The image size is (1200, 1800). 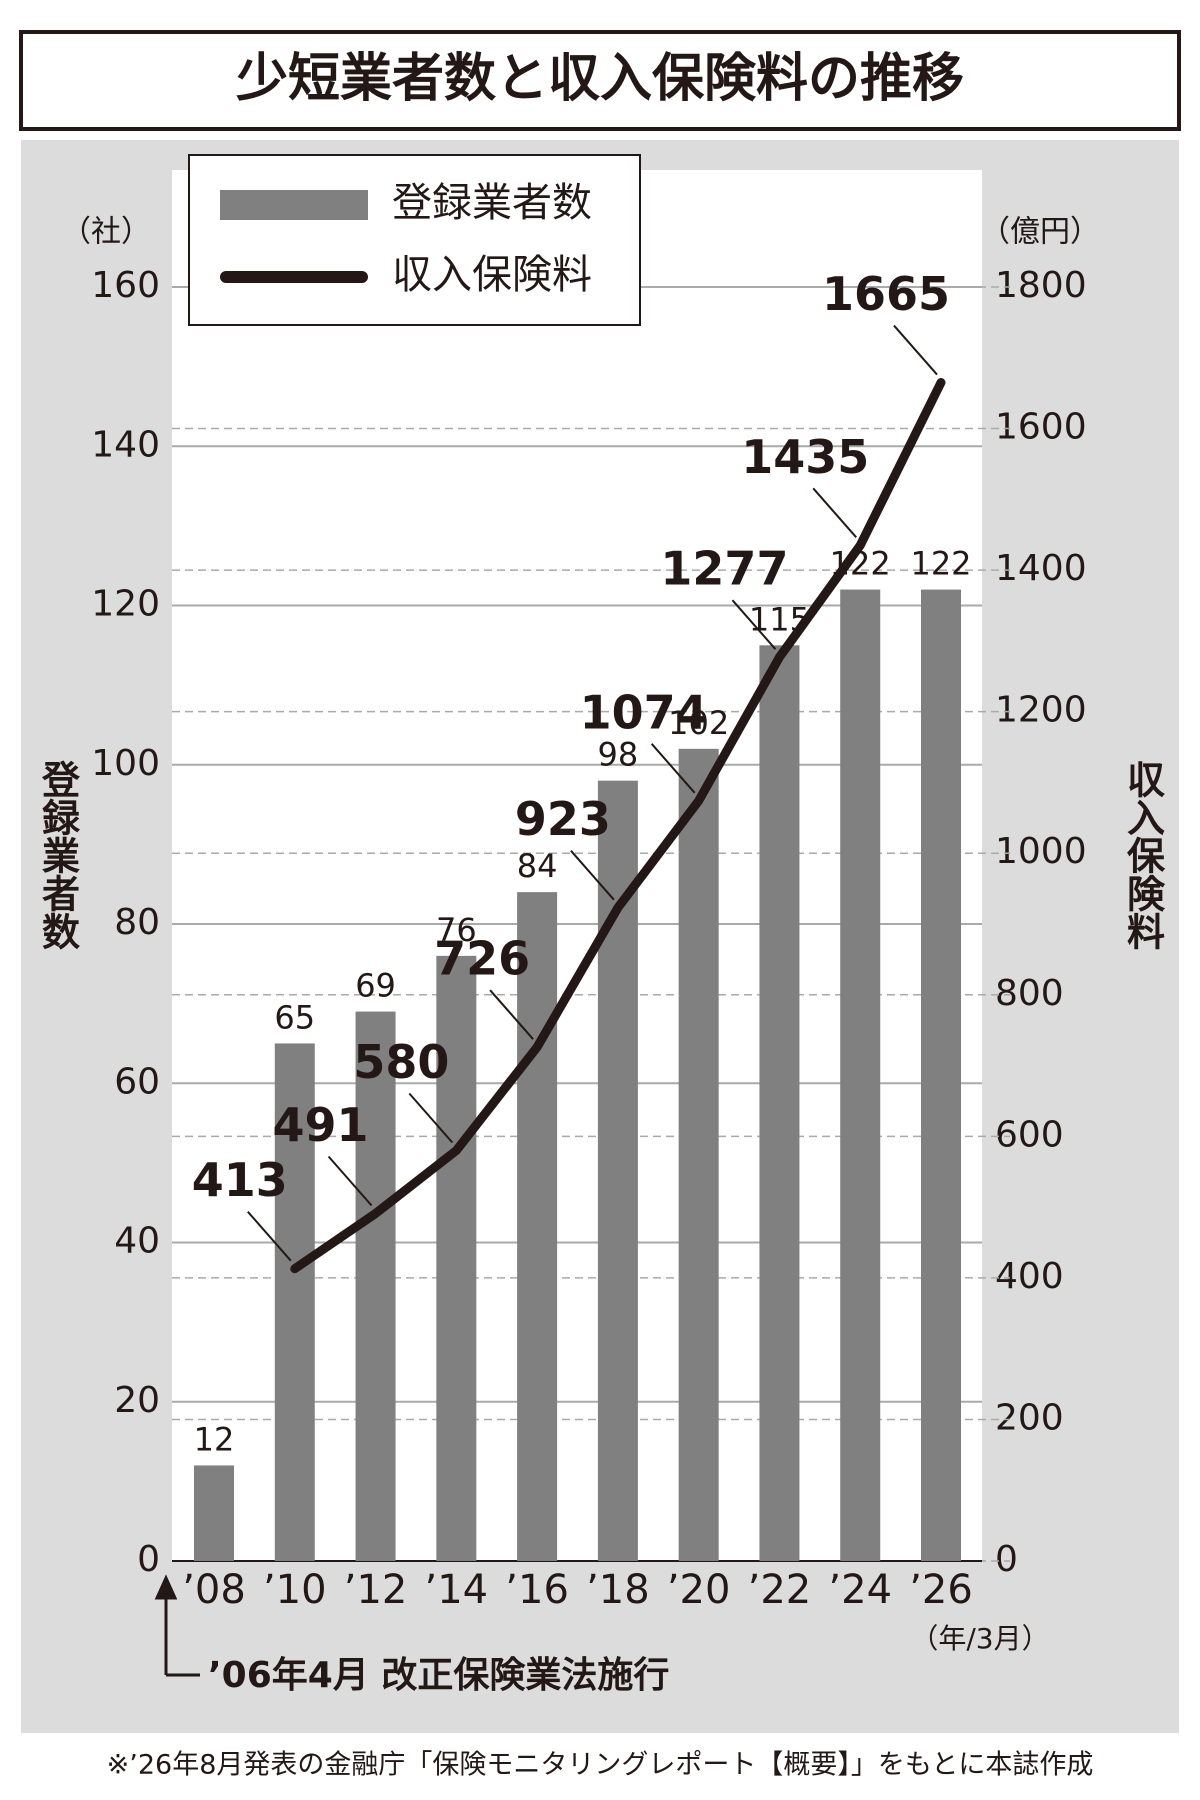 What do you see at coordinates (125, 604) in the screenshot?
I see `y-tick-label: 120` at bounding box center [125, 604].